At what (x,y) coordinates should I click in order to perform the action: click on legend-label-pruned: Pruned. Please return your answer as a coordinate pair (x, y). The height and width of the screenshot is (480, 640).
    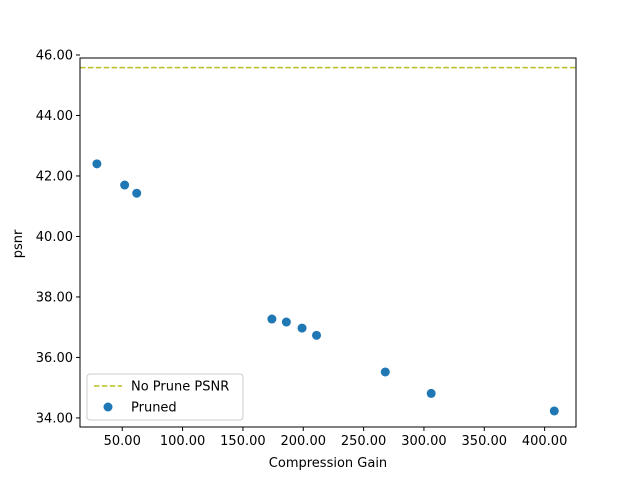
    Looking at the image, I should click on (154, 408).